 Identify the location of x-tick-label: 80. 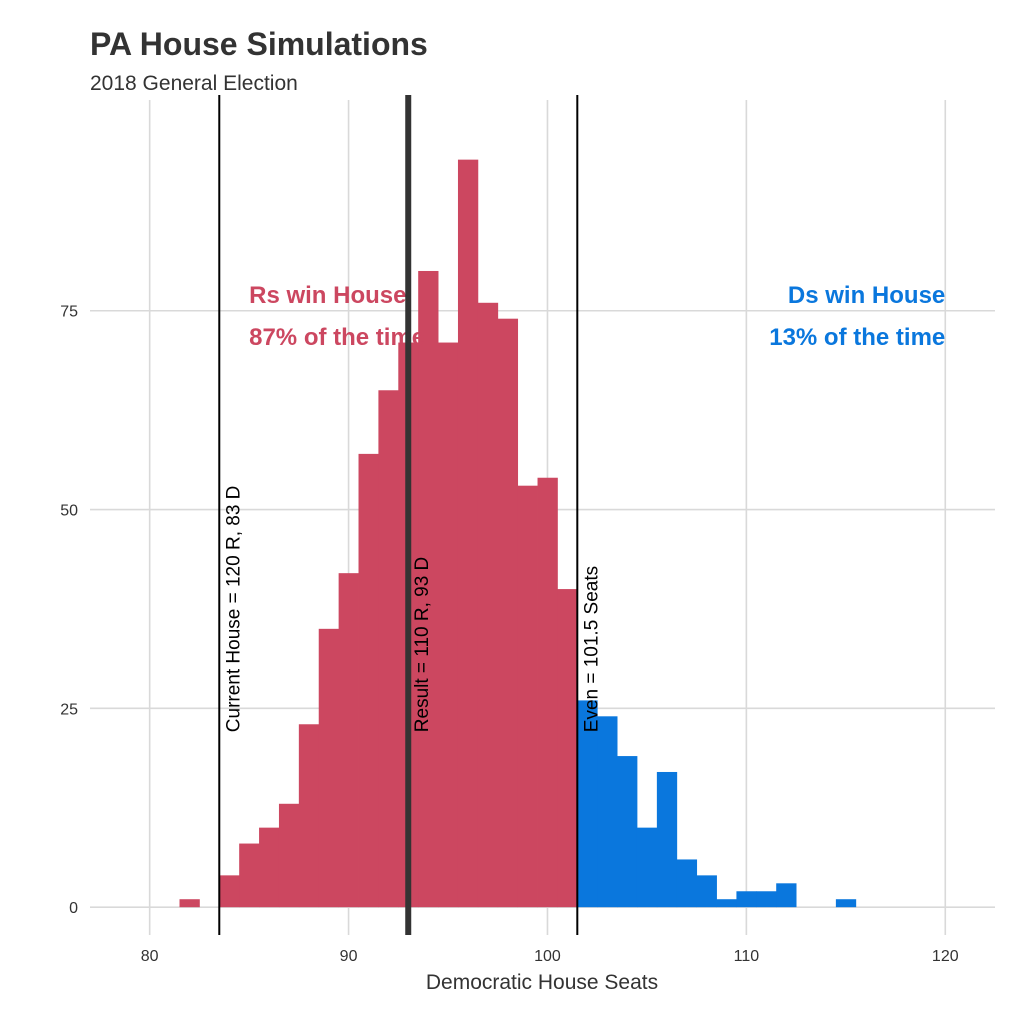
(150, 956).